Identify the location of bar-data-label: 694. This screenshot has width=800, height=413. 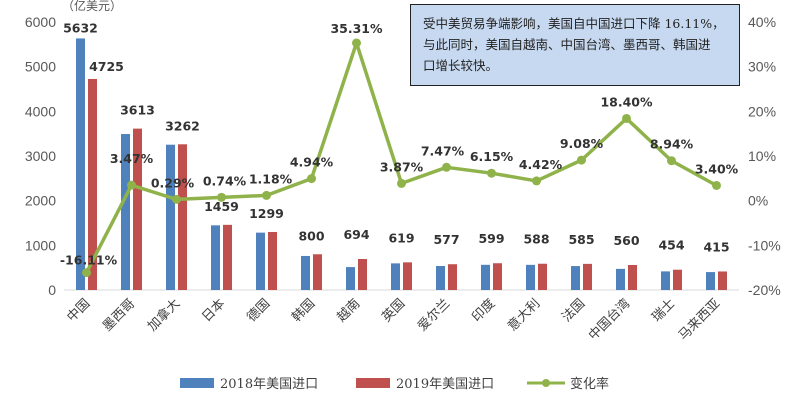
(356, 234).